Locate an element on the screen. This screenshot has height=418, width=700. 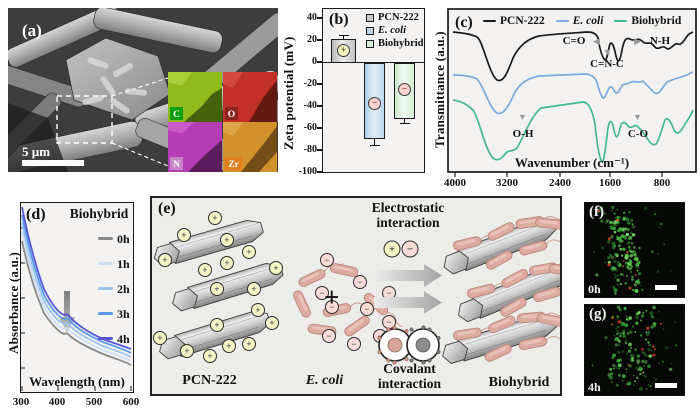
ftir-curve-ecoli is located at coordinates (573, 93).